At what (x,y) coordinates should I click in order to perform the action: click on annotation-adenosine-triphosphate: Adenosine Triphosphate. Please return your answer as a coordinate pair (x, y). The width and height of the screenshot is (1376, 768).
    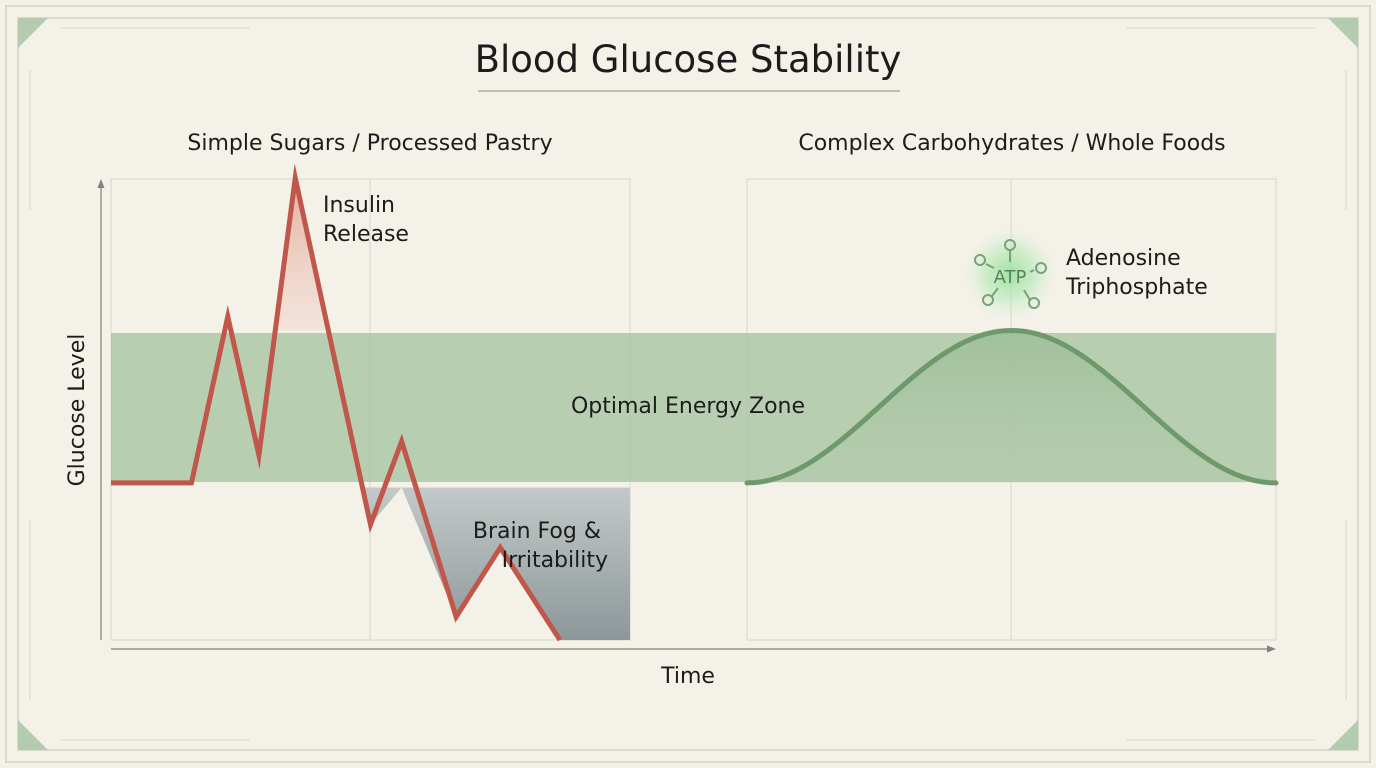
    Looking at the image, I should click on (1136, 273).